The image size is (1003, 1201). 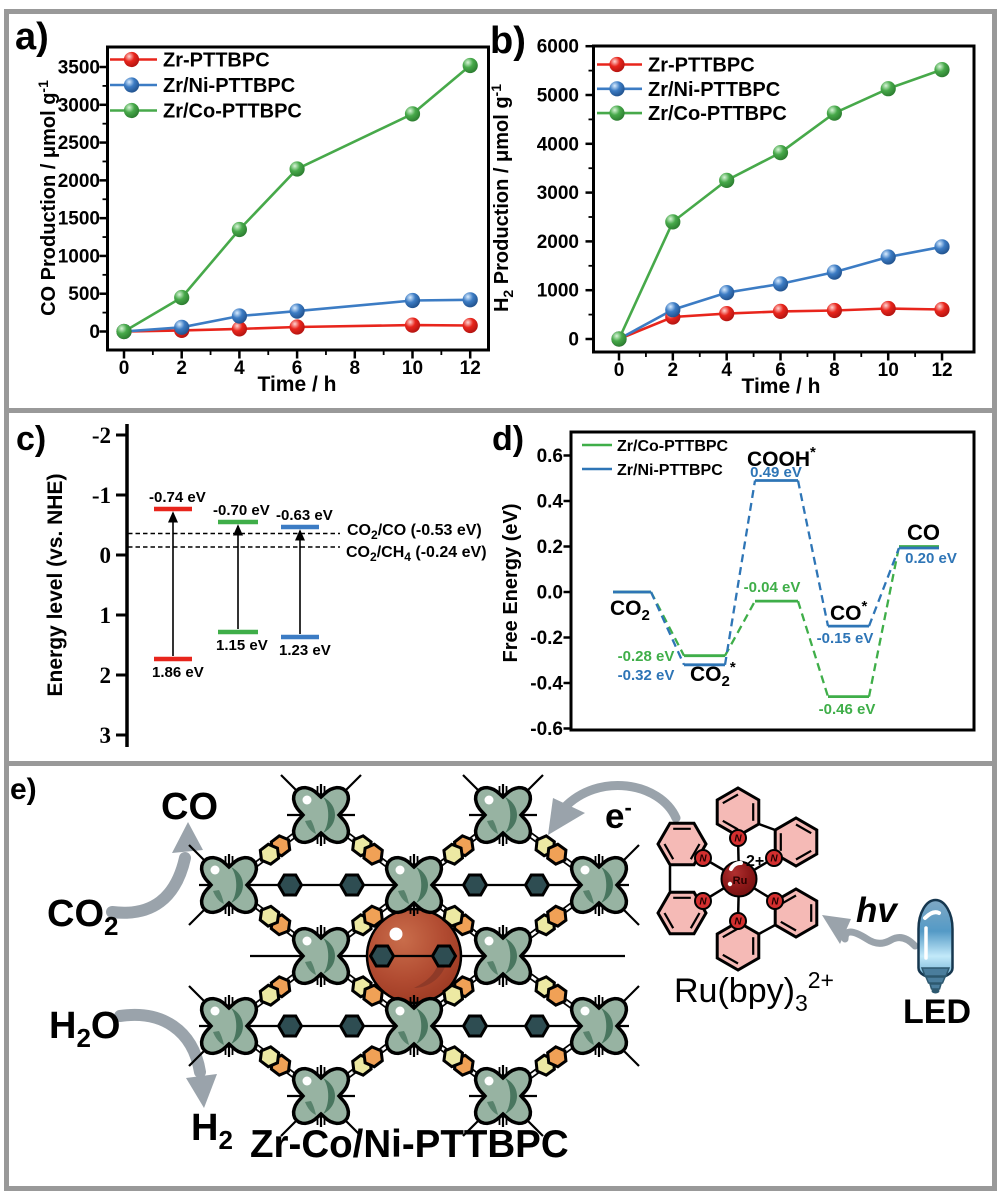 What do you see at coordinates (79, 68) in the screenshot?
I see `svg-text: 3500` at bounding box center [79, 68].